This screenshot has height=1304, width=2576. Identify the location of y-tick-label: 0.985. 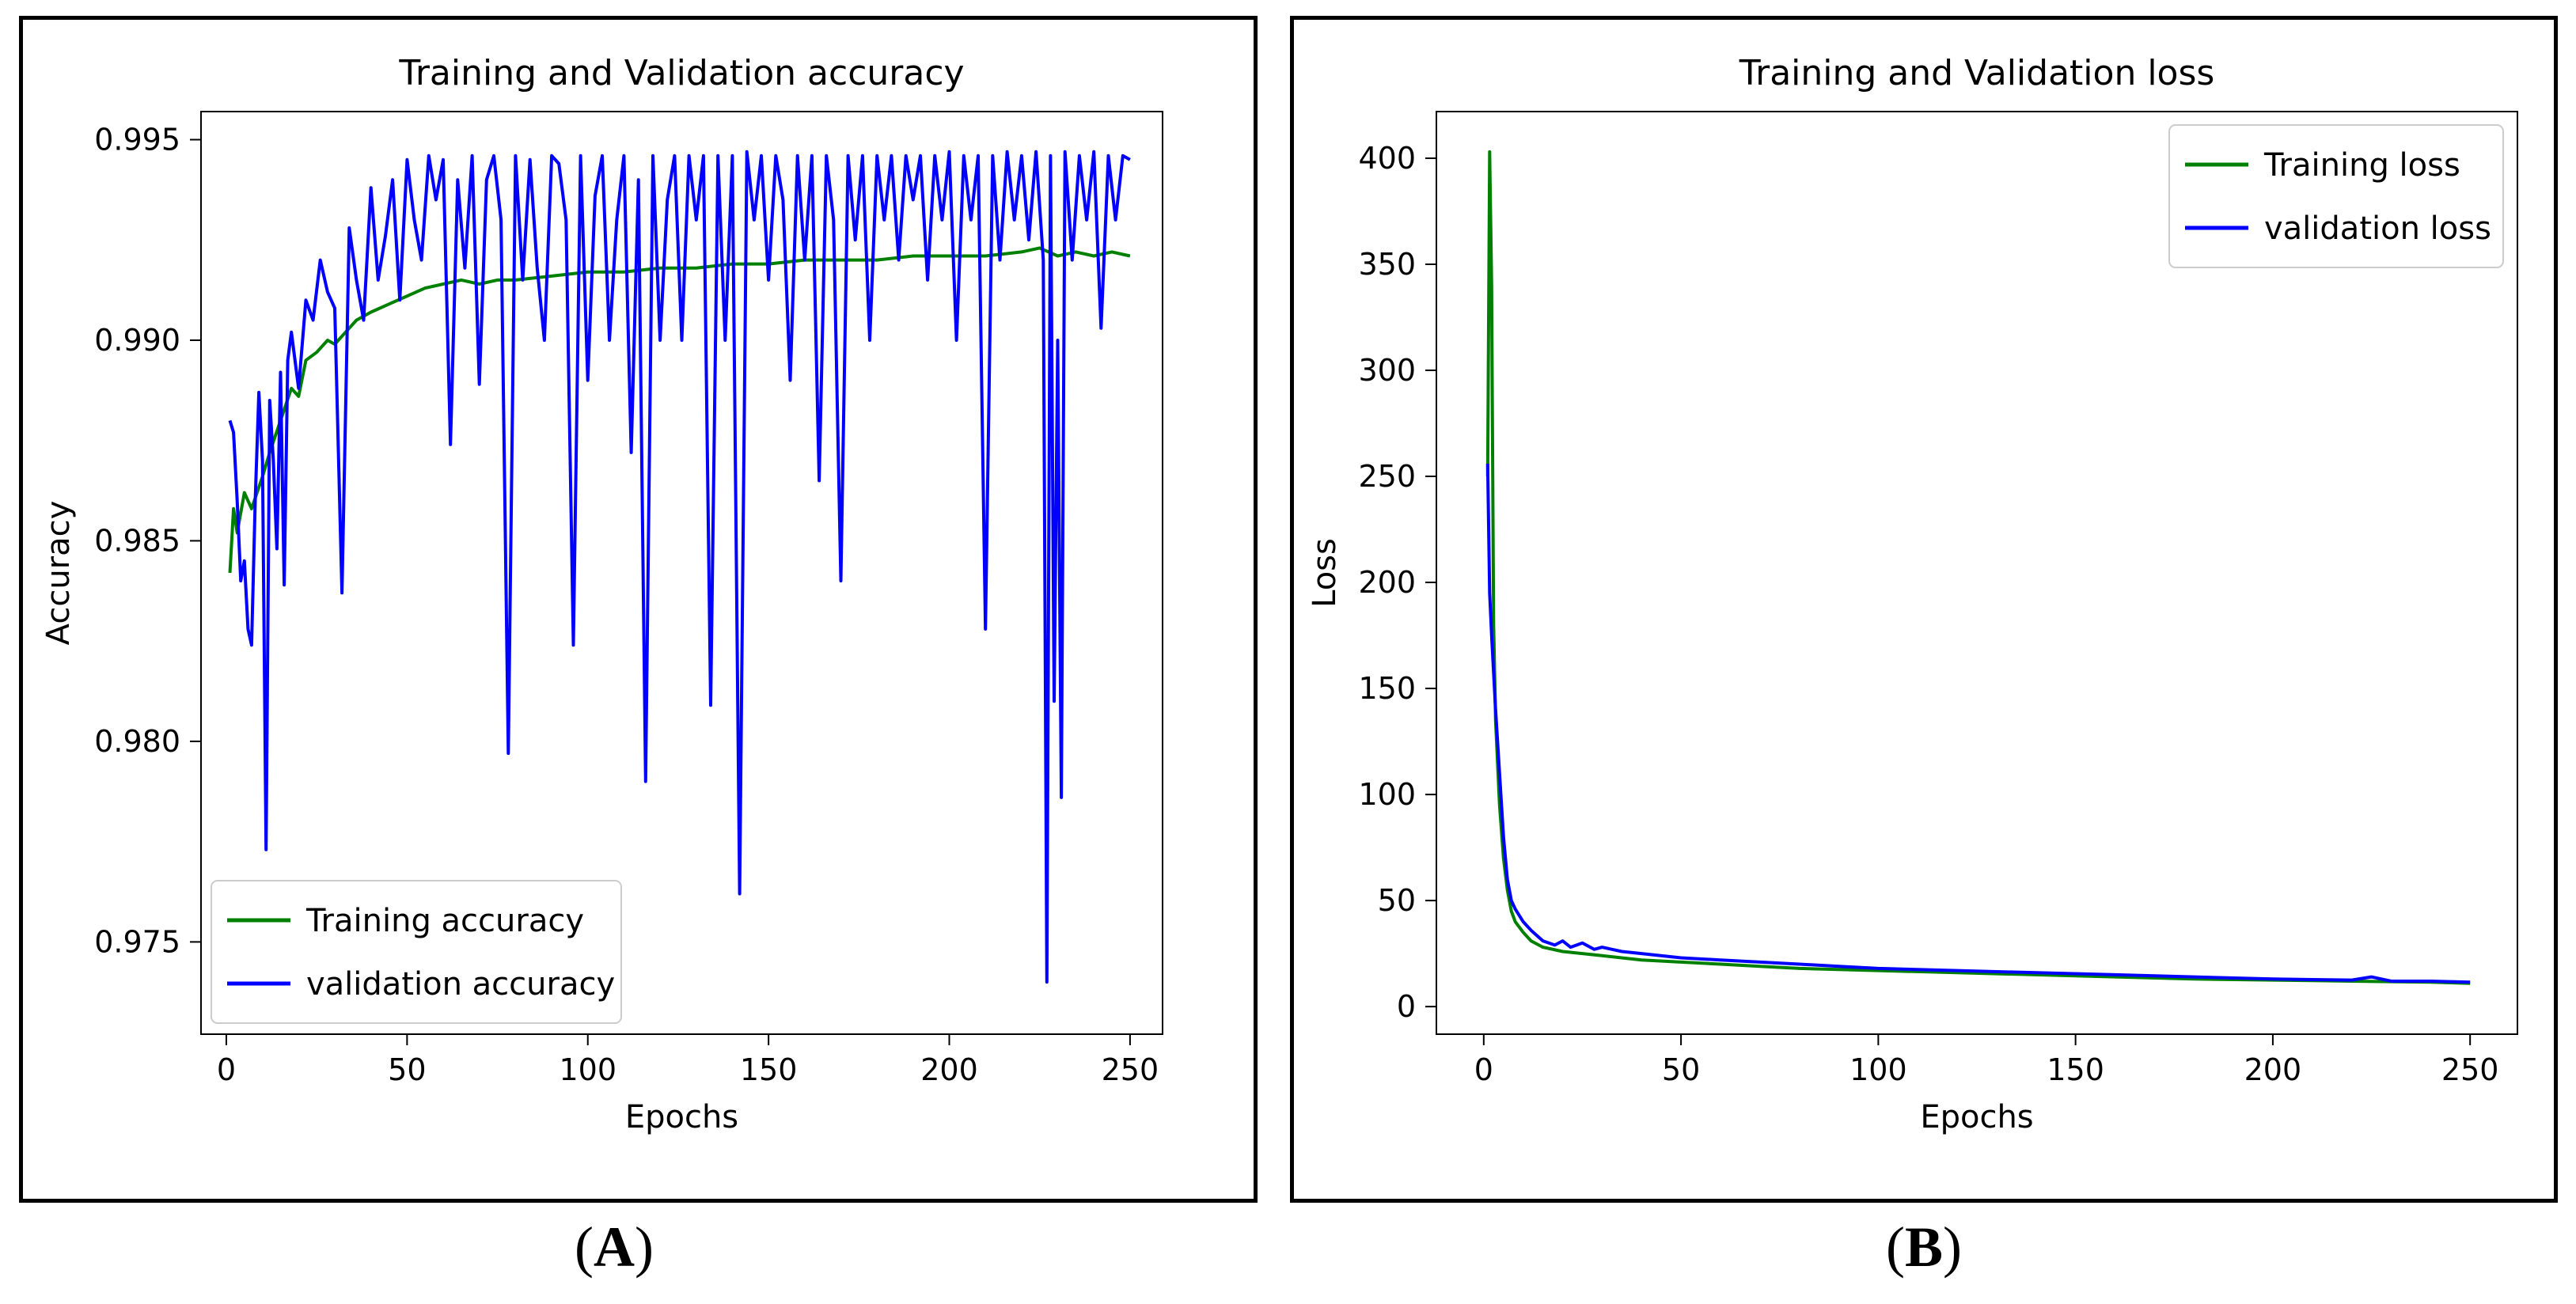
(137, 540).